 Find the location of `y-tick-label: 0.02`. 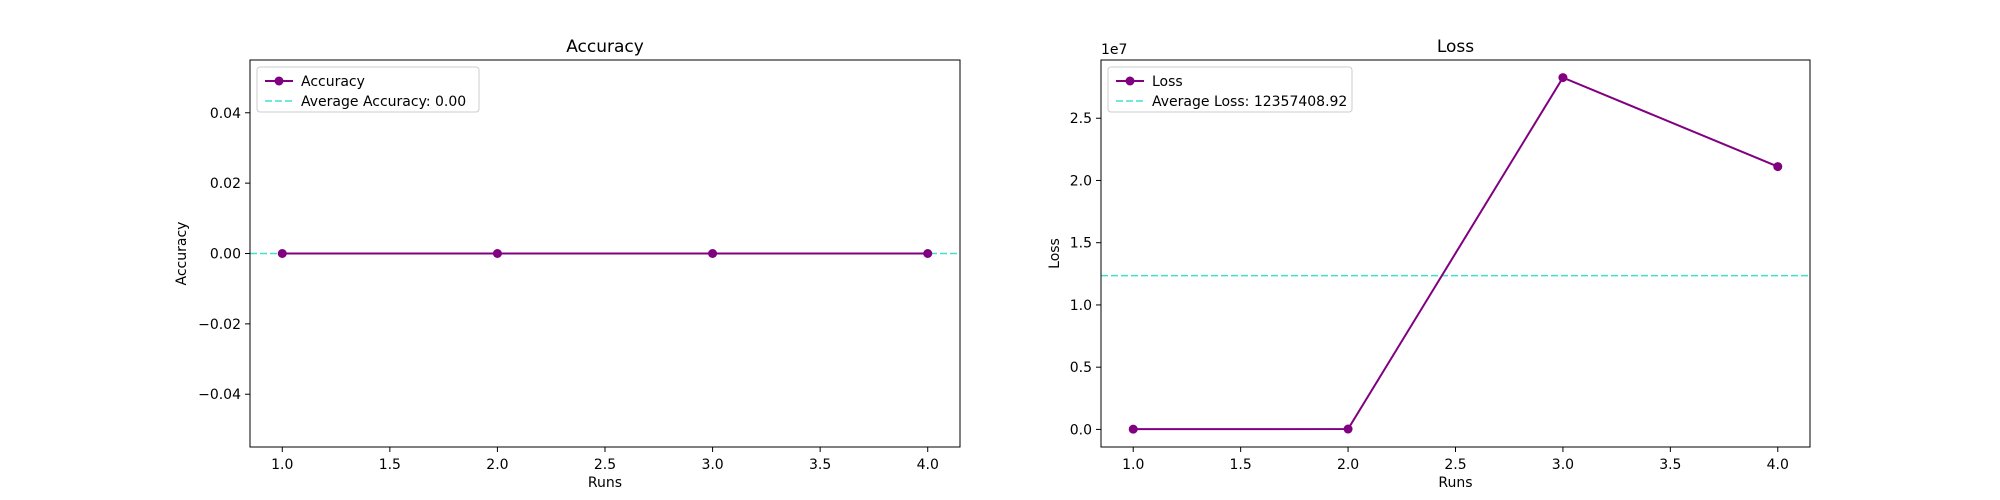

y-tick-label: 0.02 is located at coordinates (225, 184).